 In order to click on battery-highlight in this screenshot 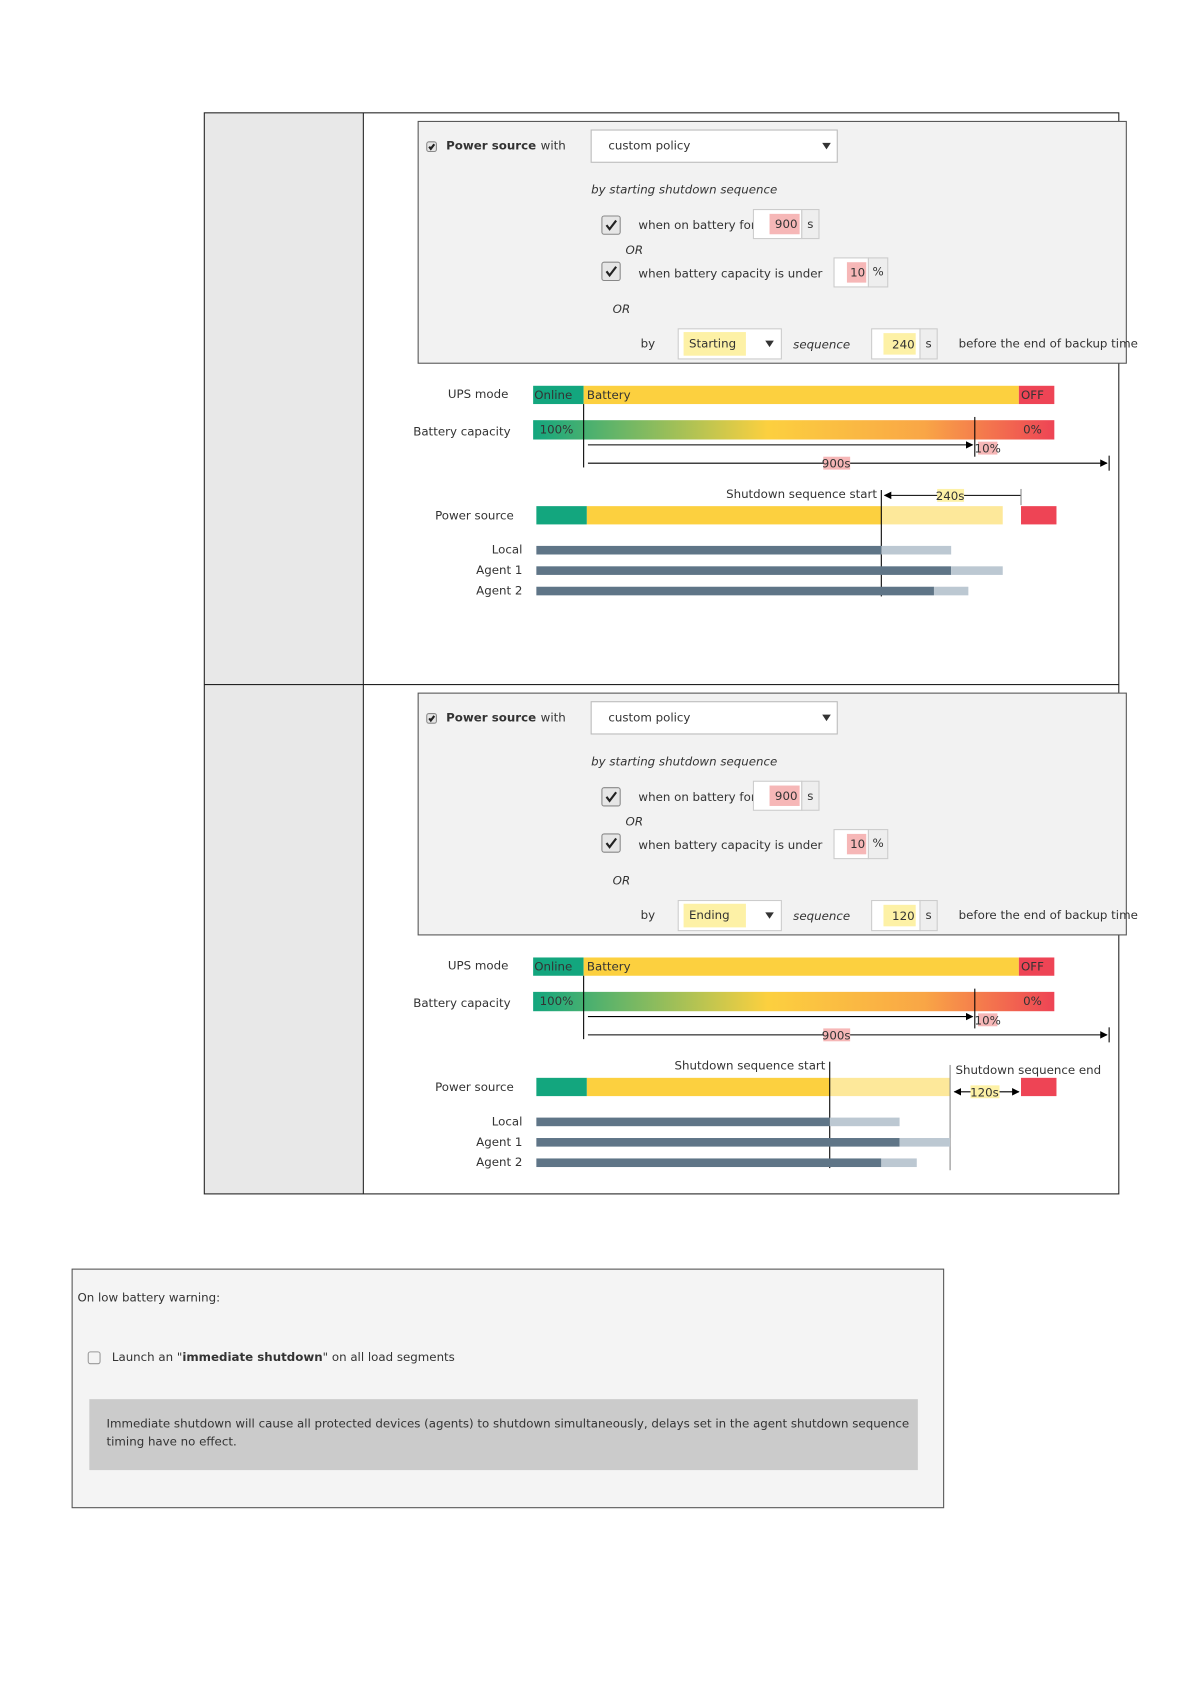, I will do `click(784, 224)`.